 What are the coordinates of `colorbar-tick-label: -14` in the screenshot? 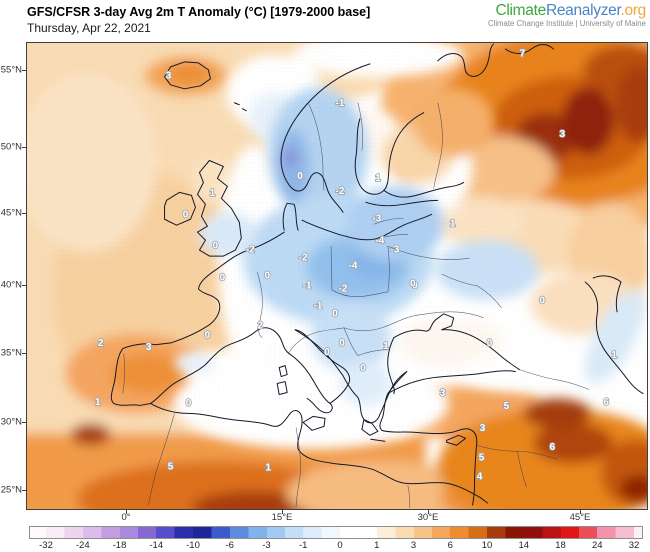 It's located at (156, 545).